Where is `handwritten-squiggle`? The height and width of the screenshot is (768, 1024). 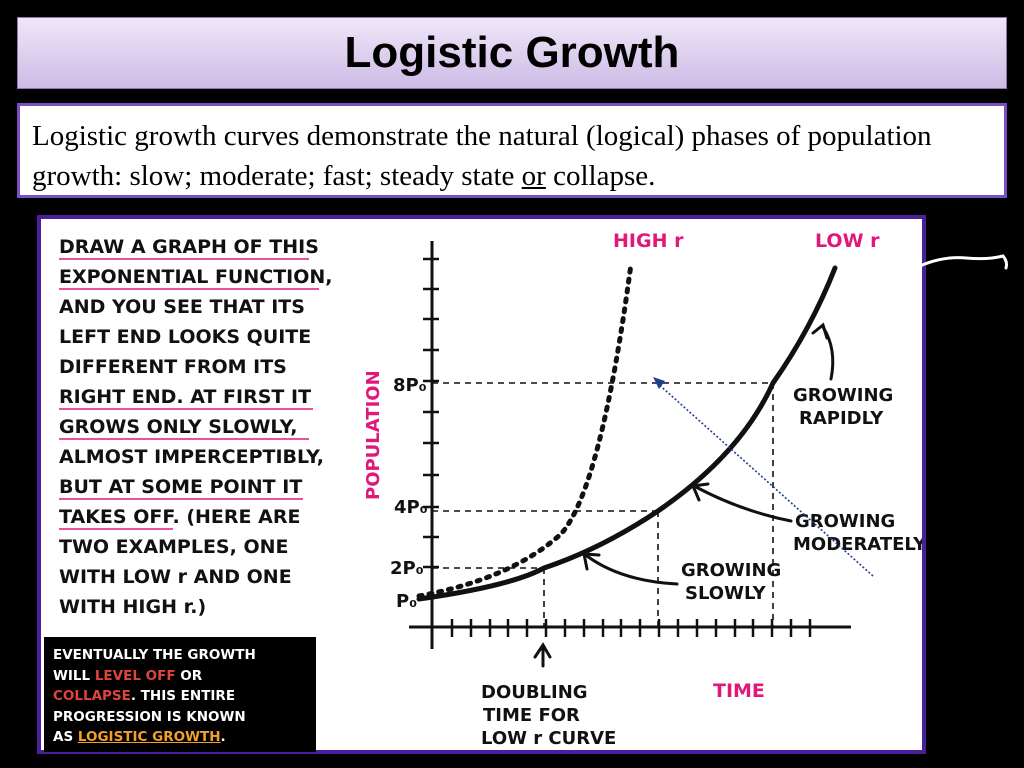
handwritten-squiggle is located at coordinates (963, 262).